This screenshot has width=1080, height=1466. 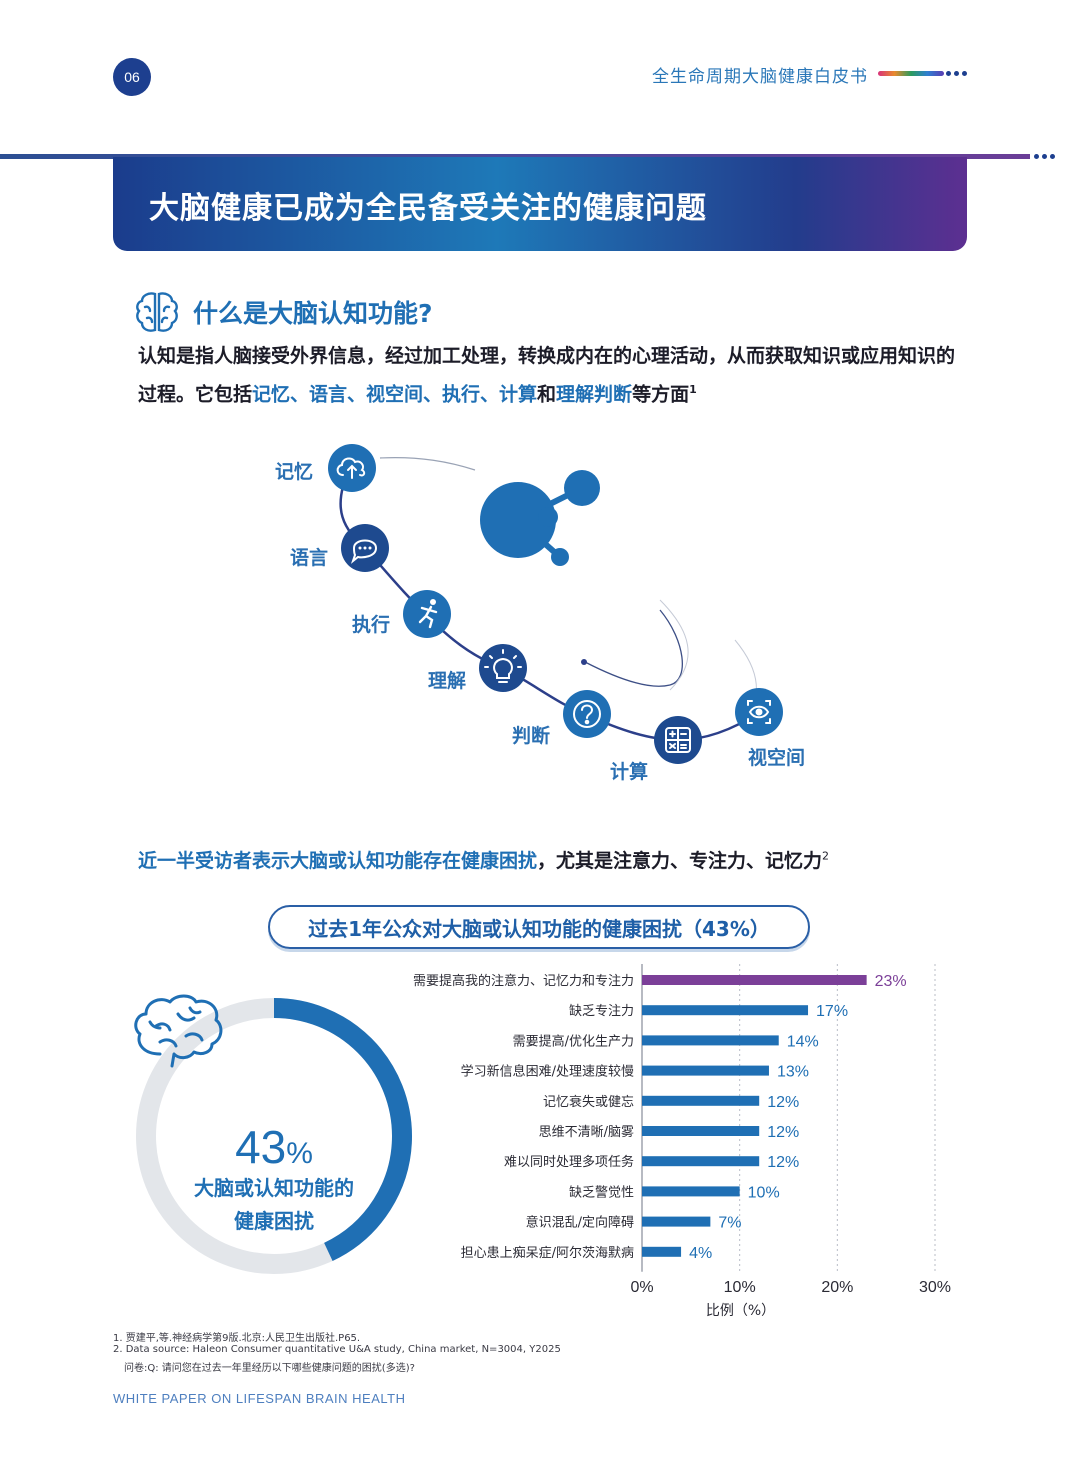 I want to click on document-title: 全生命周期大脑健康白皮书, so click(x=760, y=77).